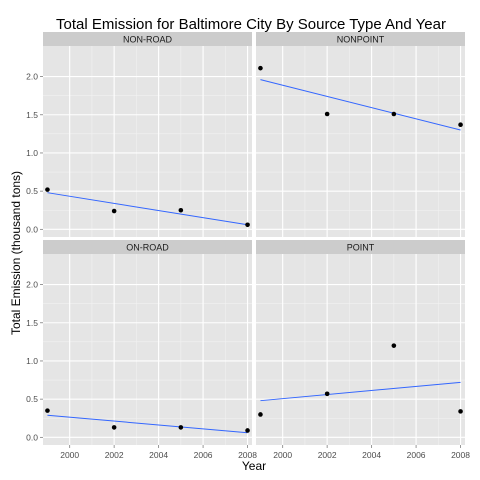 The width and height of the screenshot is (480, 480). Describe the element at coordinates (254, 466) in the screenshot. I see `x-axis-title: Year` at that location.